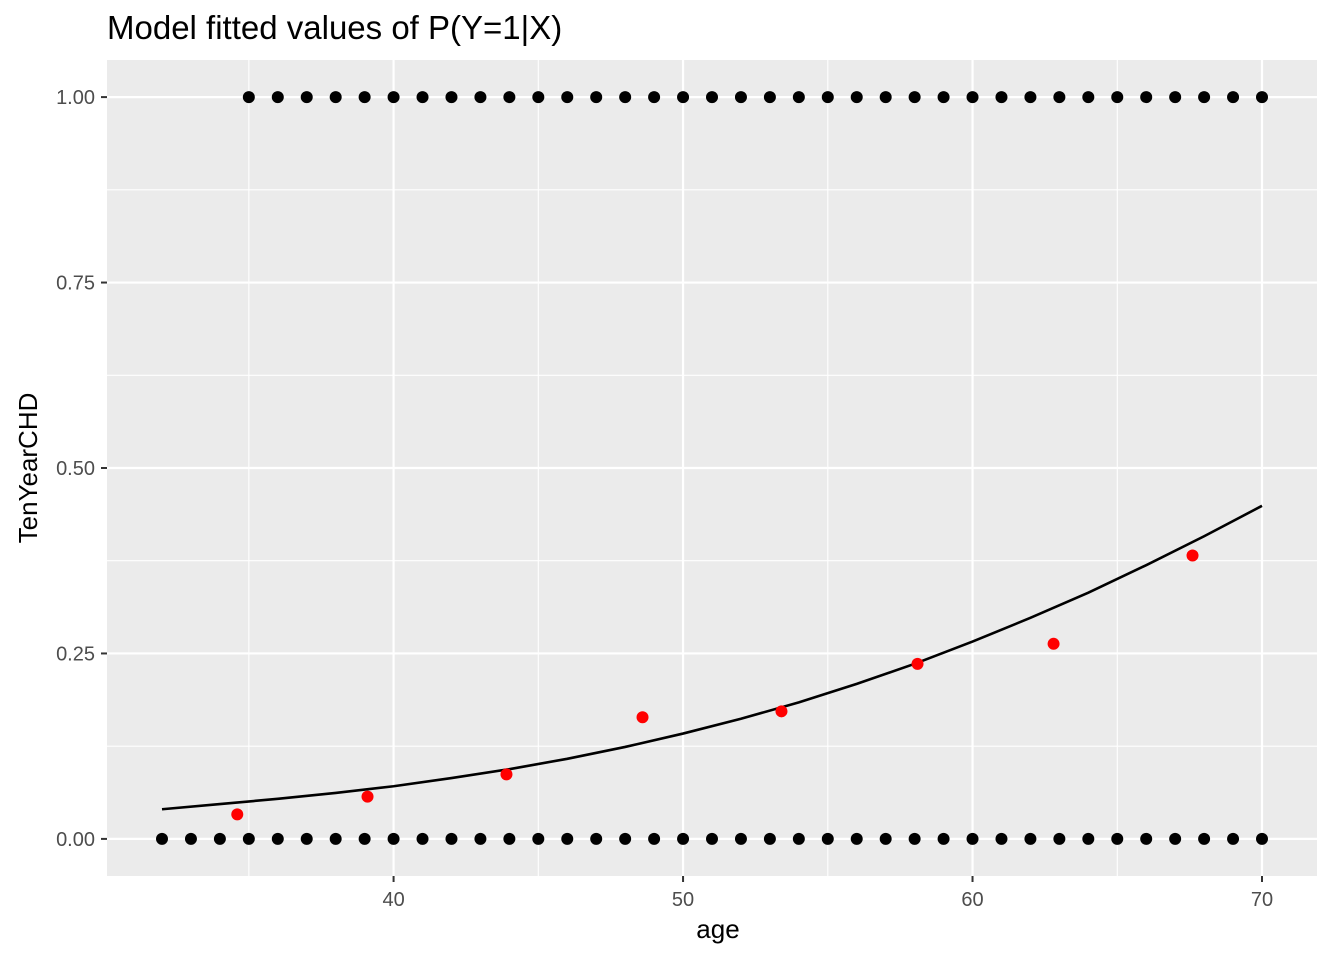 This screenshot has width=1344, height=965. I want to click on y-tick-label: 1.00, so click(75, 98).